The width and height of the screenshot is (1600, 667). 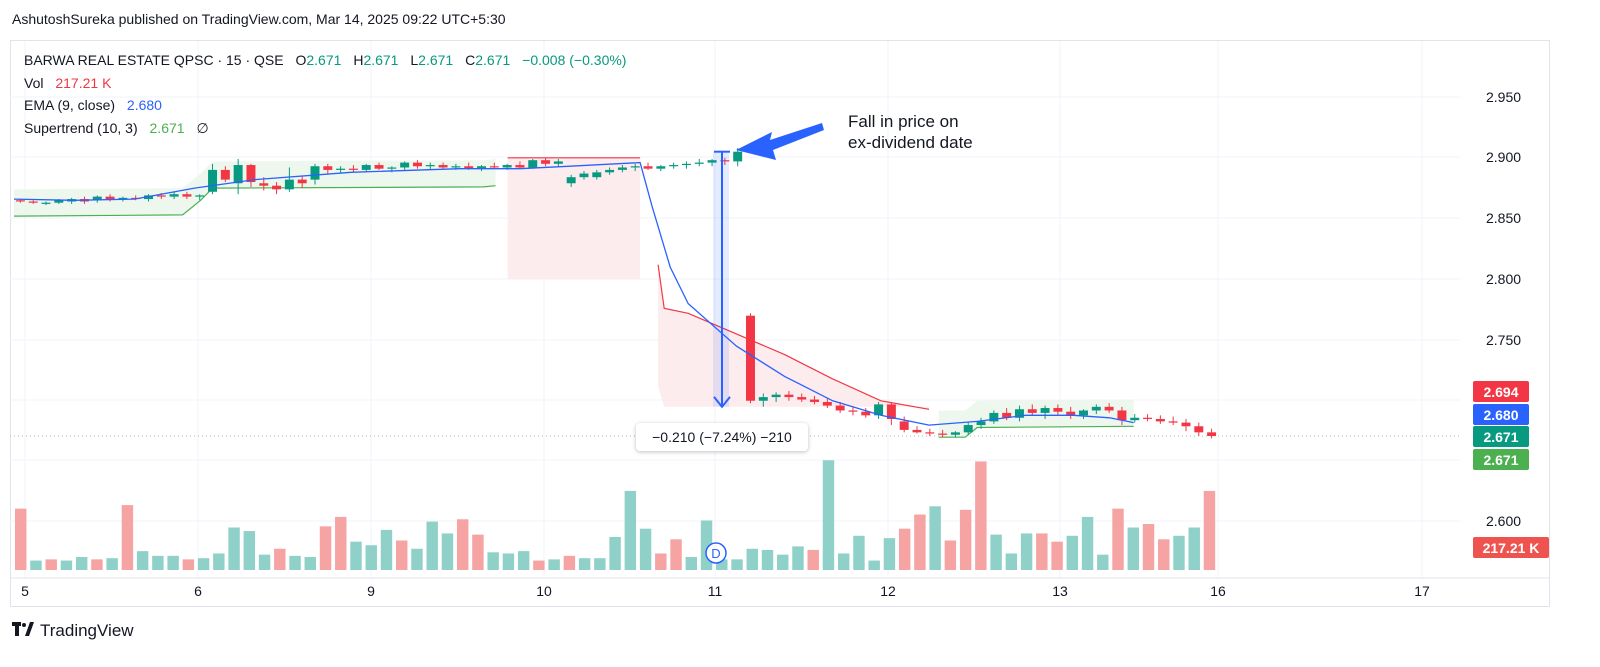 I want to click on x-tick-label: 6, so click(x=198, y=591).